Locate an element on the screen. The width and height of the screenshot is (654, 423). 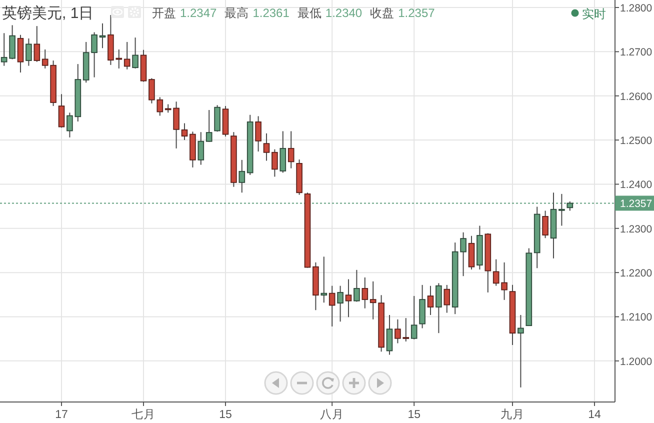
y-tick-label: 1.2100 is located at coordinates (636, 318).